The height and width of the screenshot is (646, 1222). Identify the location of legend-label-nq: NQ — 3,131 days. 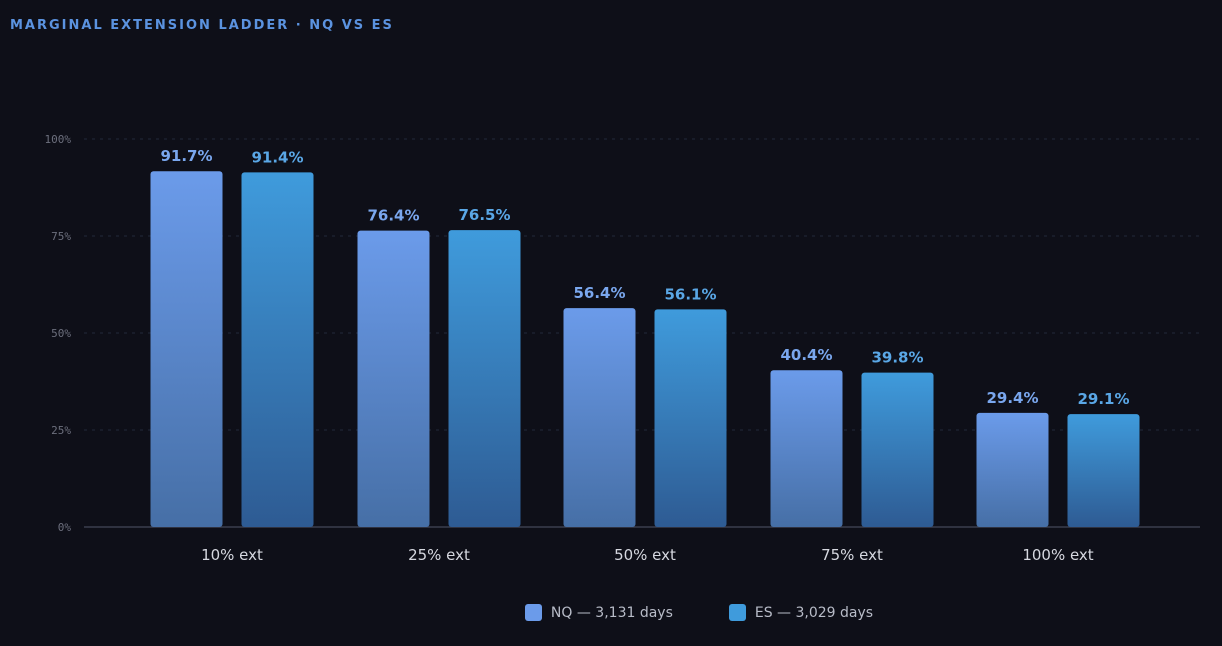
(611, 612).